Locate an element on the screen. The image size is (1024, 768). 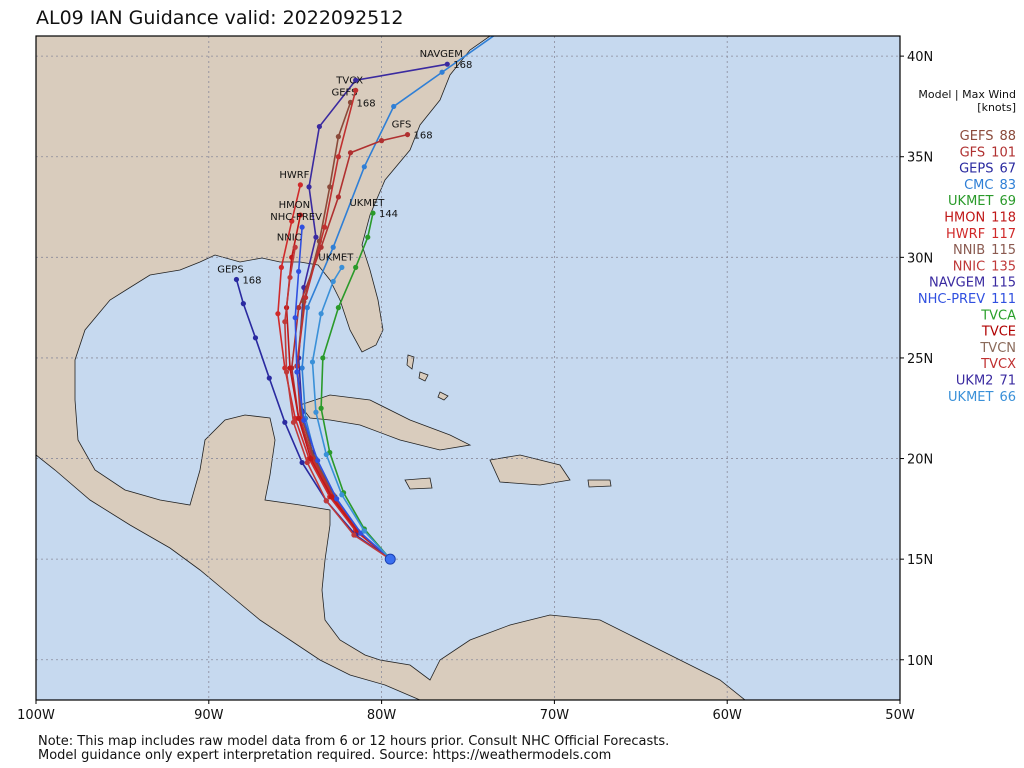
map-title: AL09 IAN Guidance valid: 2022092512 is located at coordinates (219, 18).